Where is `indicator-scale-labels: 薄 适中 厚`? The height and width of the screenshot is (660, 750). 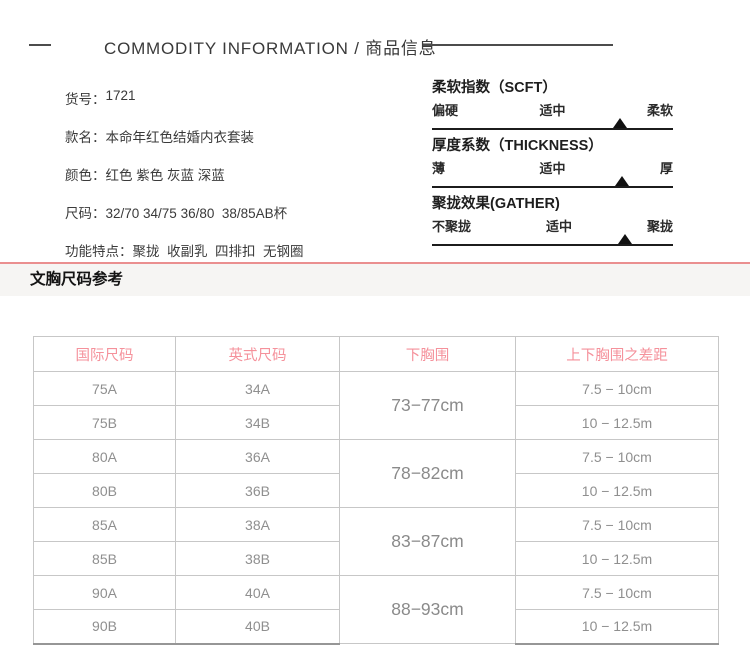
indicator-scale-labels: 薄 适中 厚 is located at coordinates (552, 168).